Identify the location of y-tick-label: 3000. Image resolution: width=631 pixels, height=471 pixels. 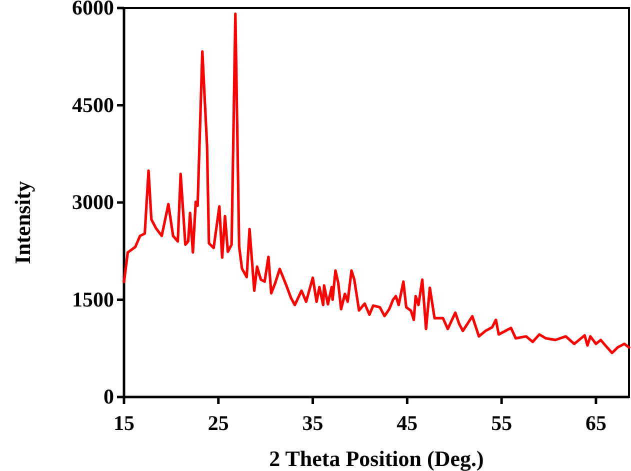
(93, 202).